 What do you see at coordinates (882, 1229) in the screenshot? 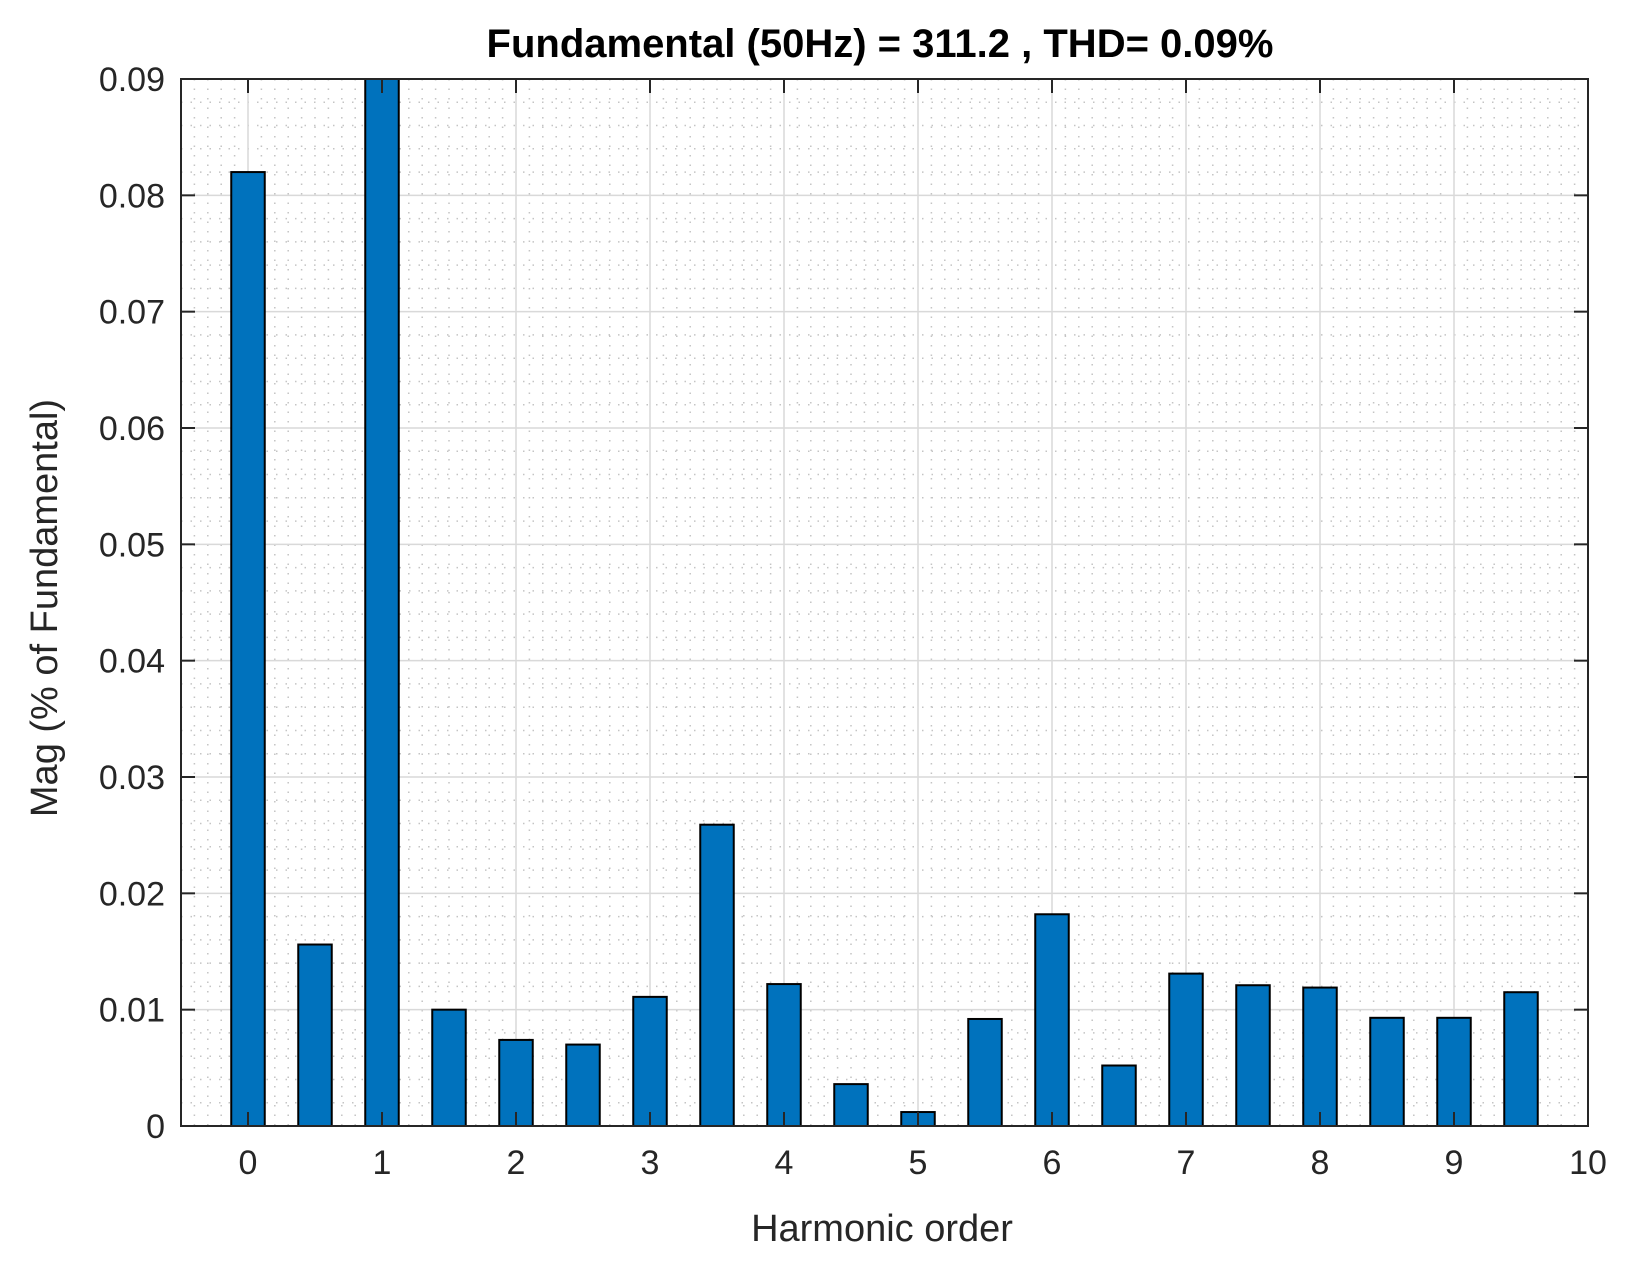
I see `x-axis-label: Harmonic order` at bounding box center [882, 1229].